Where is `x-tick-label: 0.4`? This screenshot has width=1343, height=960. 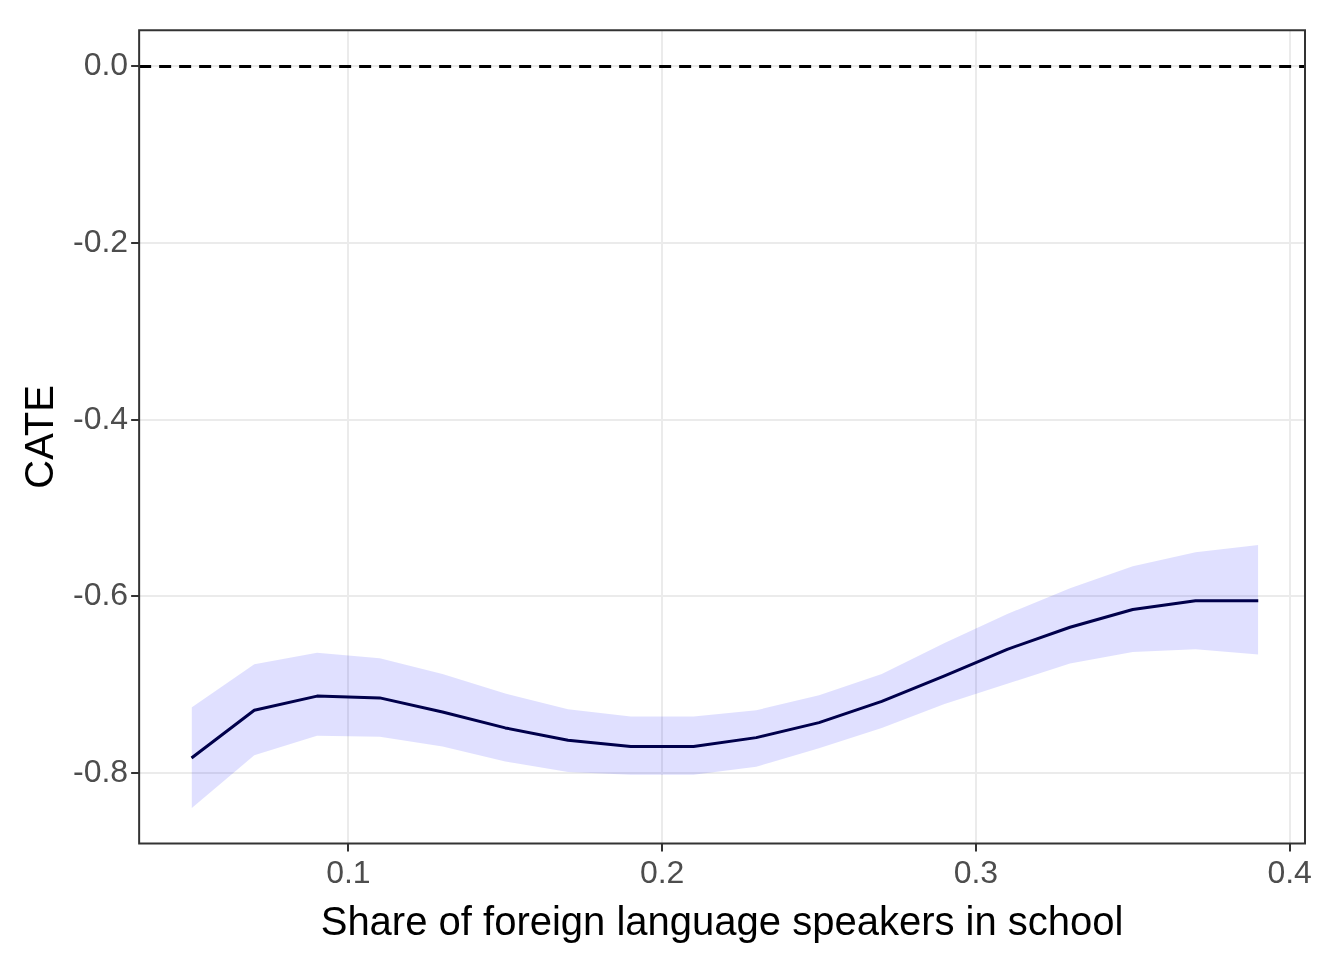
x-tick-label: 0.4 is located at coordinates (1289, 871).